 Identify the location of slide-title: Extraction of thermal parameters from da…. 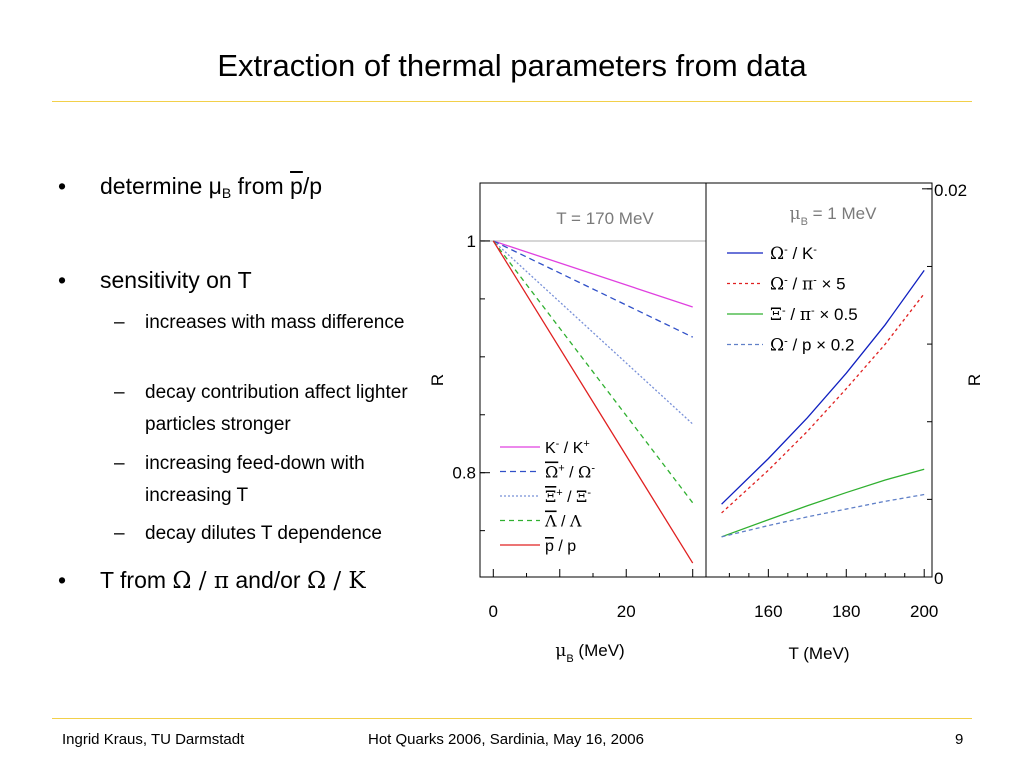
(512, 65).